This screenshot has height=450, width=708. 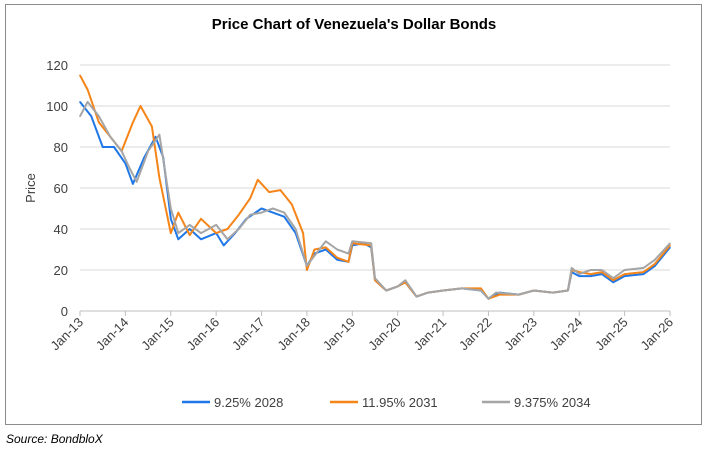 I want to click on x-tick-label: Jan-22, so click(x=475, y=334).